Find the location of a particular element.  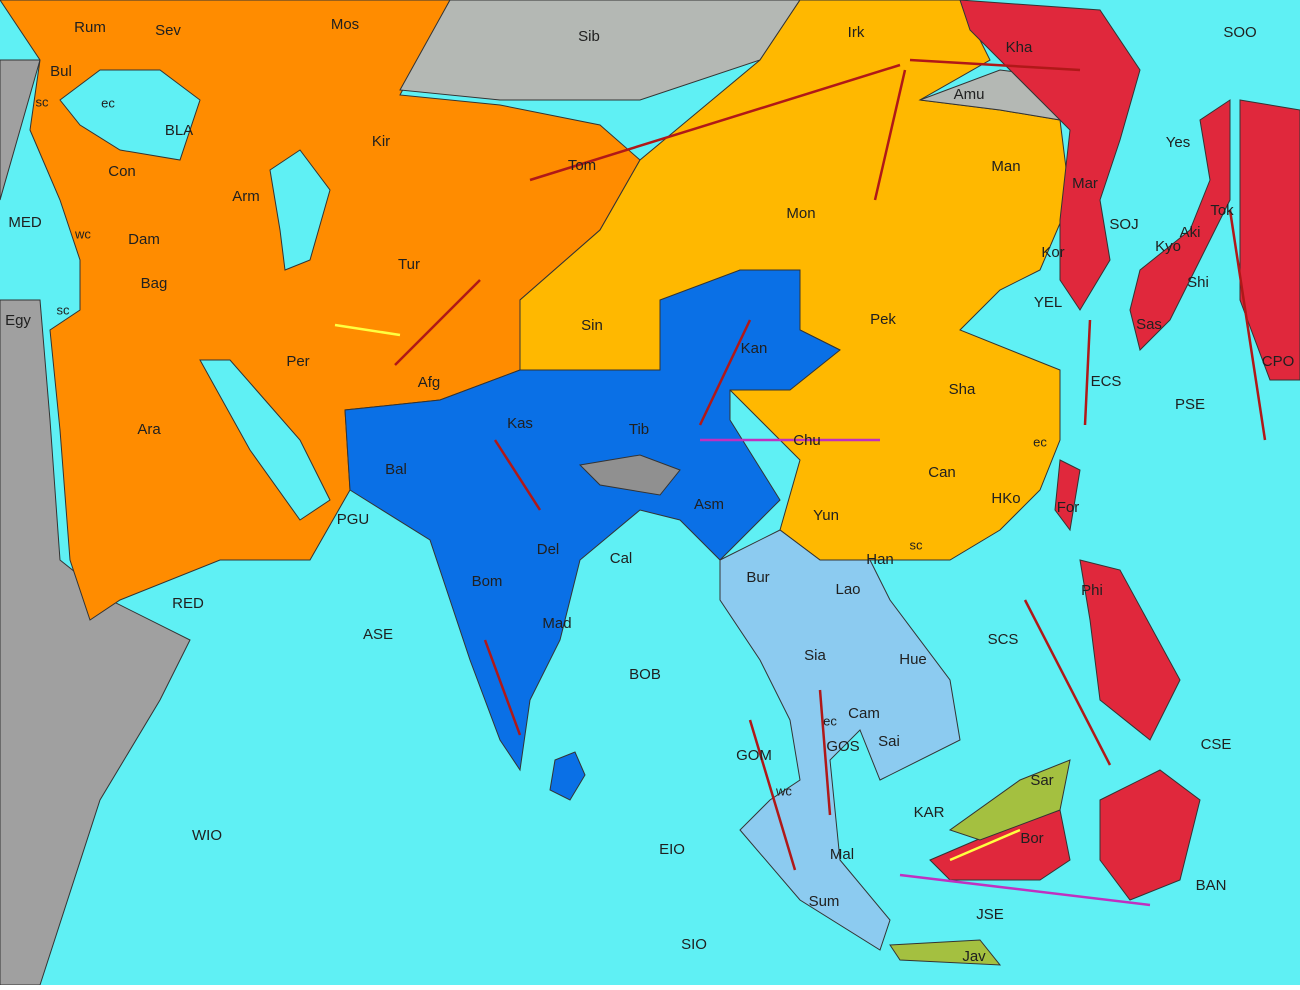

territory-label: Bal is located at coordinates (396, 469).